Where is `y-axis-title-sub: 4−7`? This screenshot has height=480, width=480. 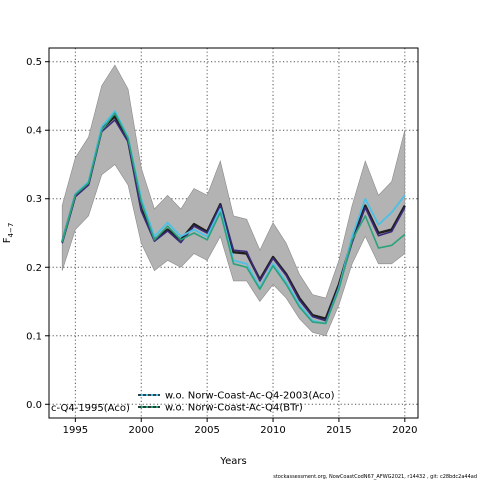
y-axis-title-sub: 4−7 is located at coordinates (11, 230).